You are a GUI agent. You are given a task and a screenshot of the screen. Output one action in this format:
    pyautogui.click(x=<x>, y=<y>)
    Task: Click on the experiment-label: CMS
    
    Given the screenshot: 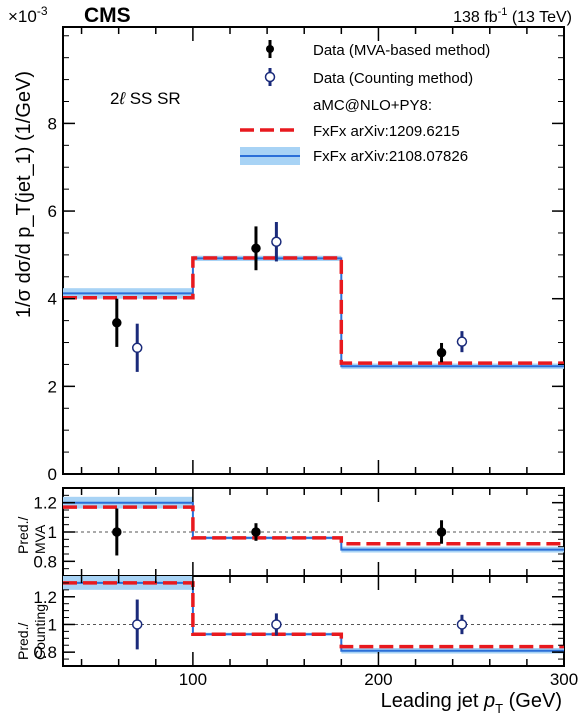 What is the action you would take?
    pyautogui.click(x=107, y=15)
    